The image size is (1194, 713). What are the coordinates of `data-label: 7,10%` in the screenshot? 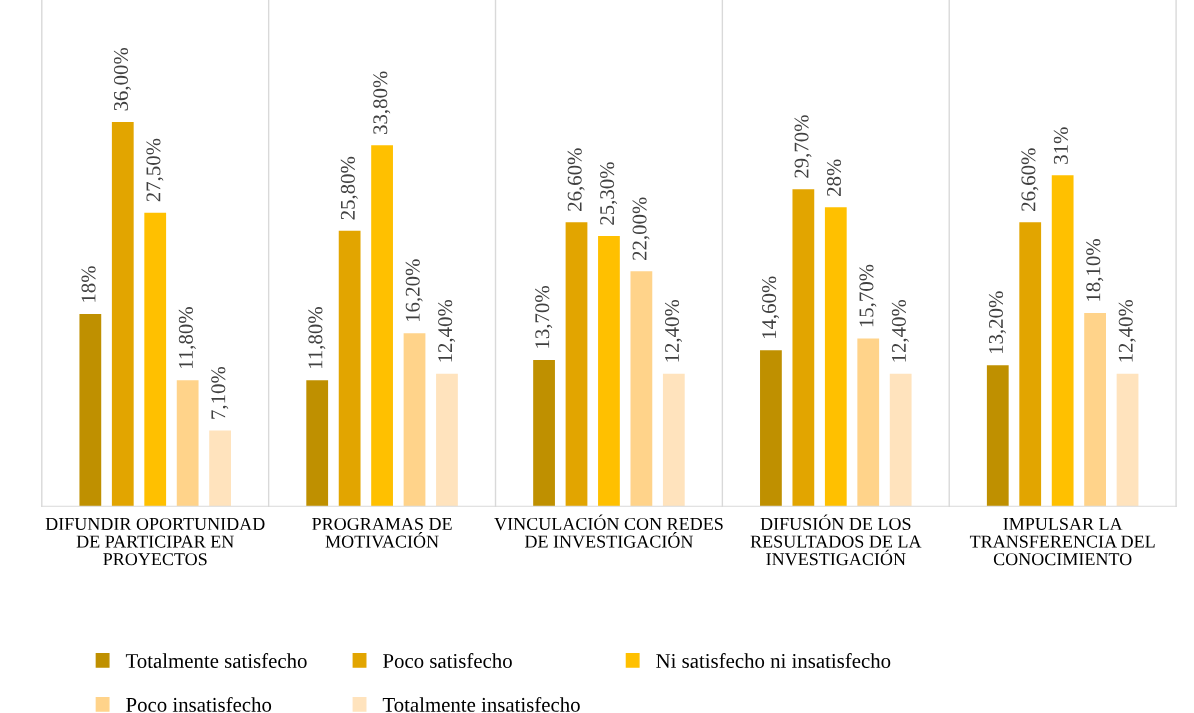 It's located at (220, 392).